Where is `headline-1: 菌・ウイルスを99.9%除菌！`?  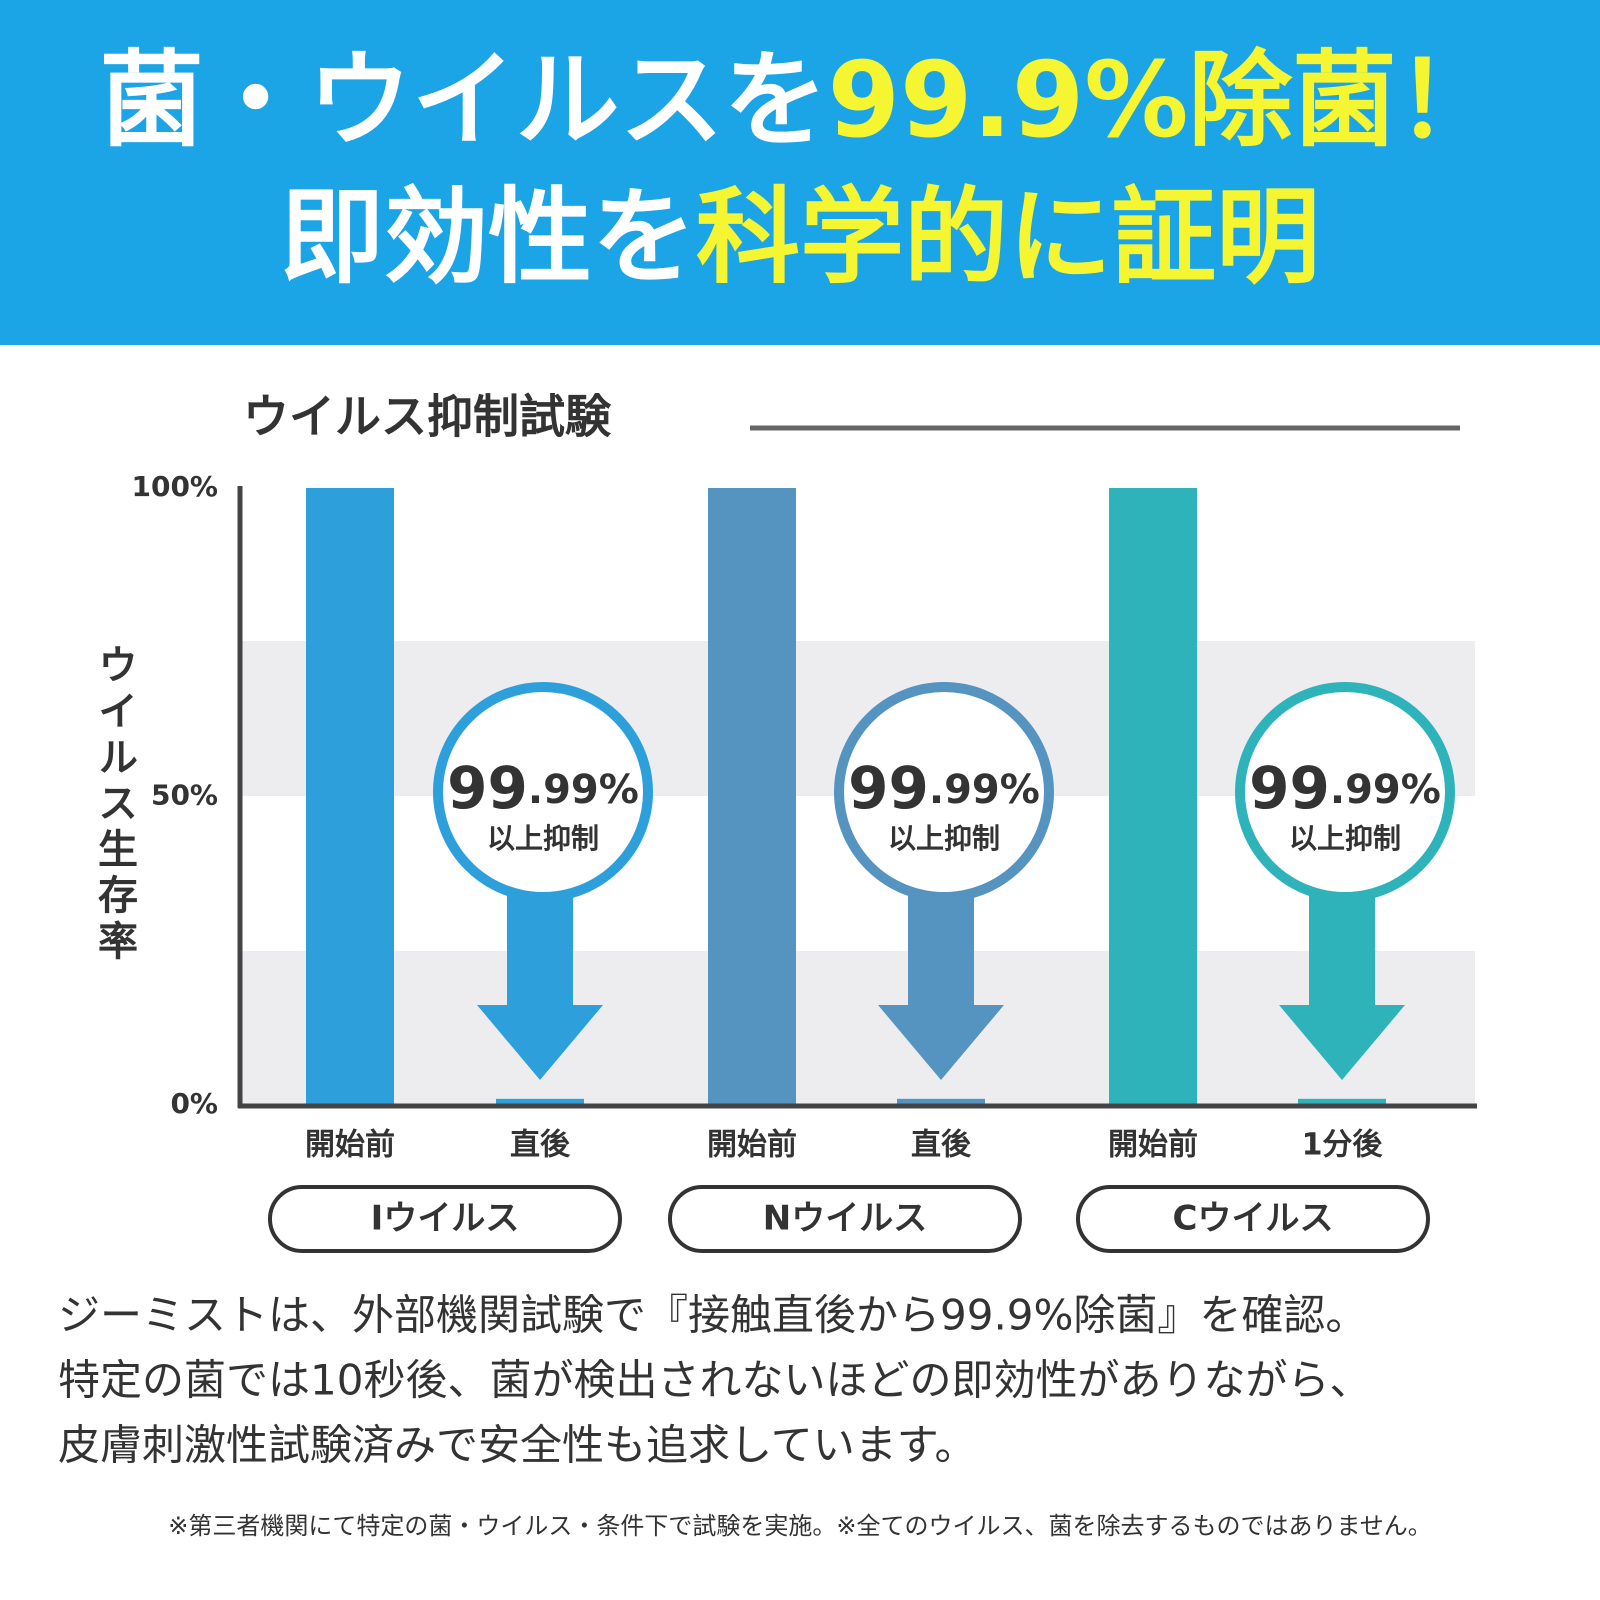
headline-1: 菌・ウイルスを99.9%除菌！ is located at coordinates (800, 100).